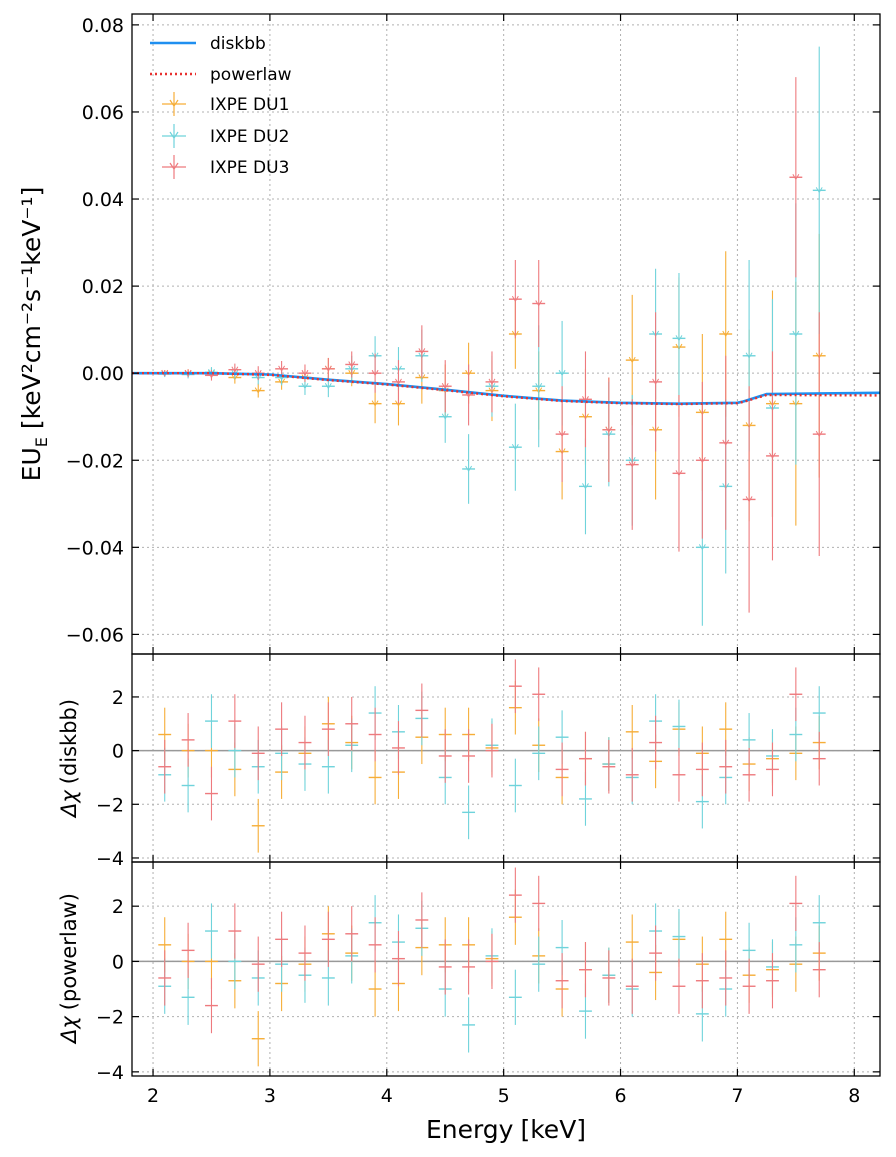 The width and height of the screenshot is (896, 1157). What do you see at coordinates (118, 962) in the screenshot?
I see `y-tick-label-1: 0` at bounding box center [118, 962].